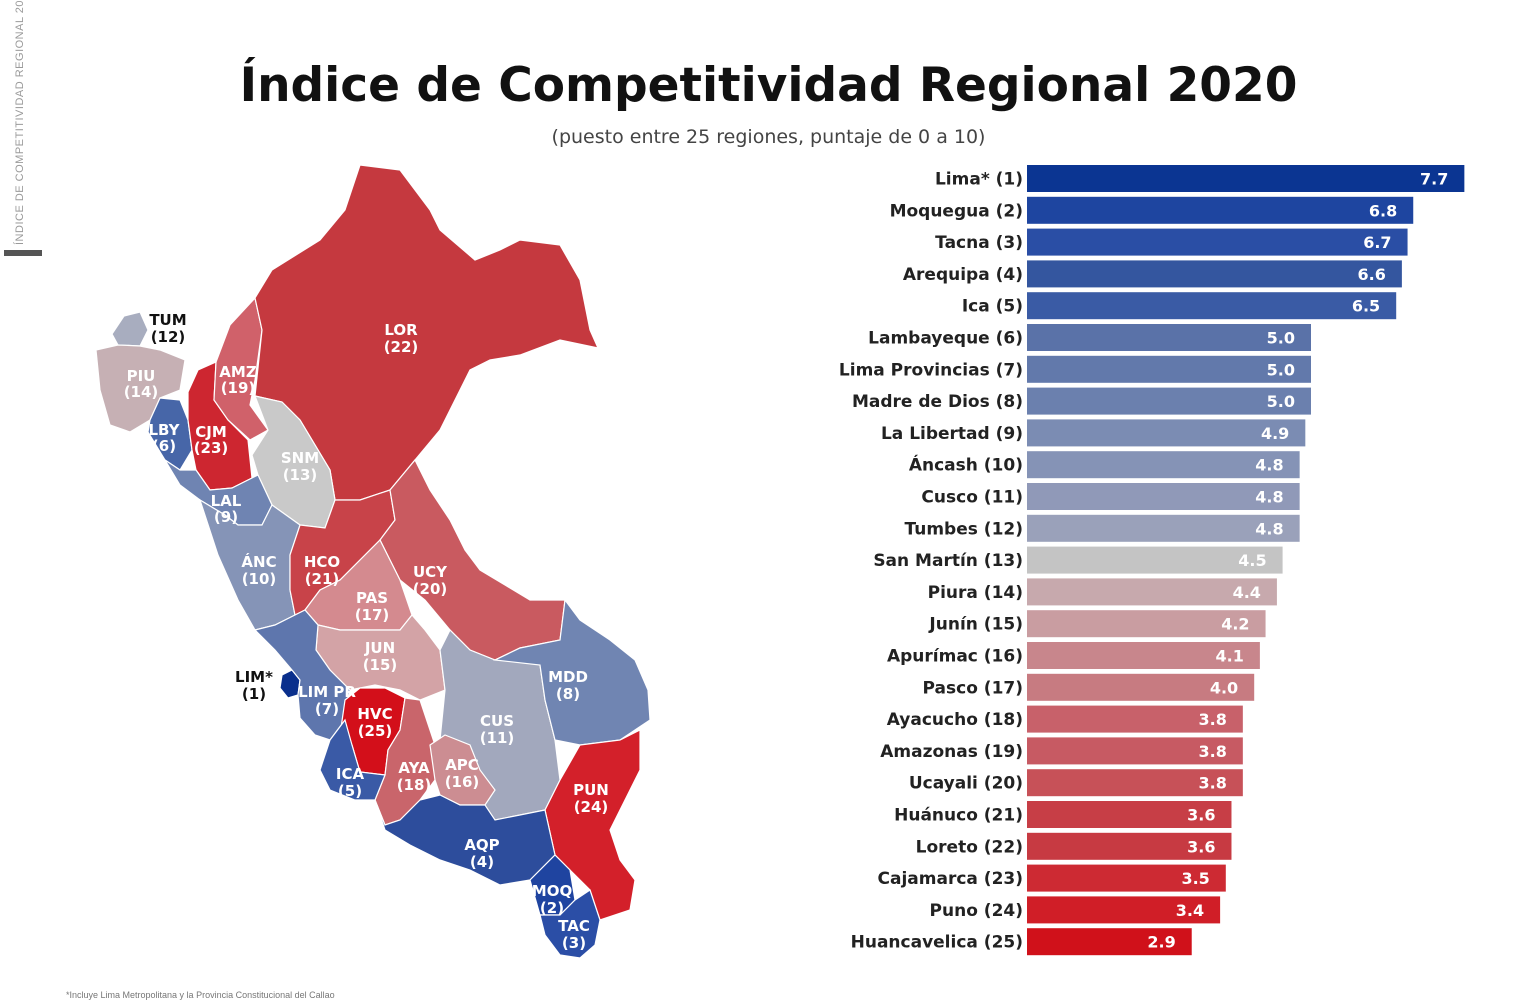 Image resolution: width=1537 pixels, height=1000 pixels. I want to click on region-rank-label: (15), so click(380, 665).